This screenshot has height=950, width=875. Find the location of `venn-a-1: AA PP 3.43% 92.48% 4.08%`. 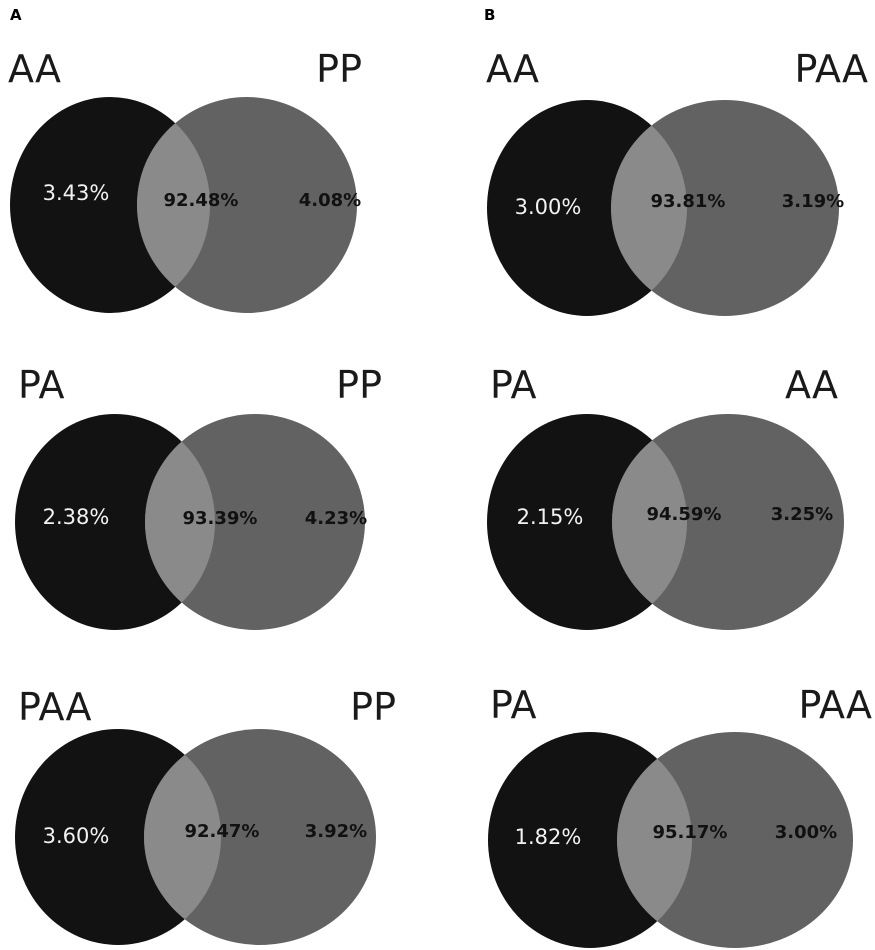

venn-a-1: AA PP 3.43% 92.48% 4.08% is located at coordinates (185, 180).